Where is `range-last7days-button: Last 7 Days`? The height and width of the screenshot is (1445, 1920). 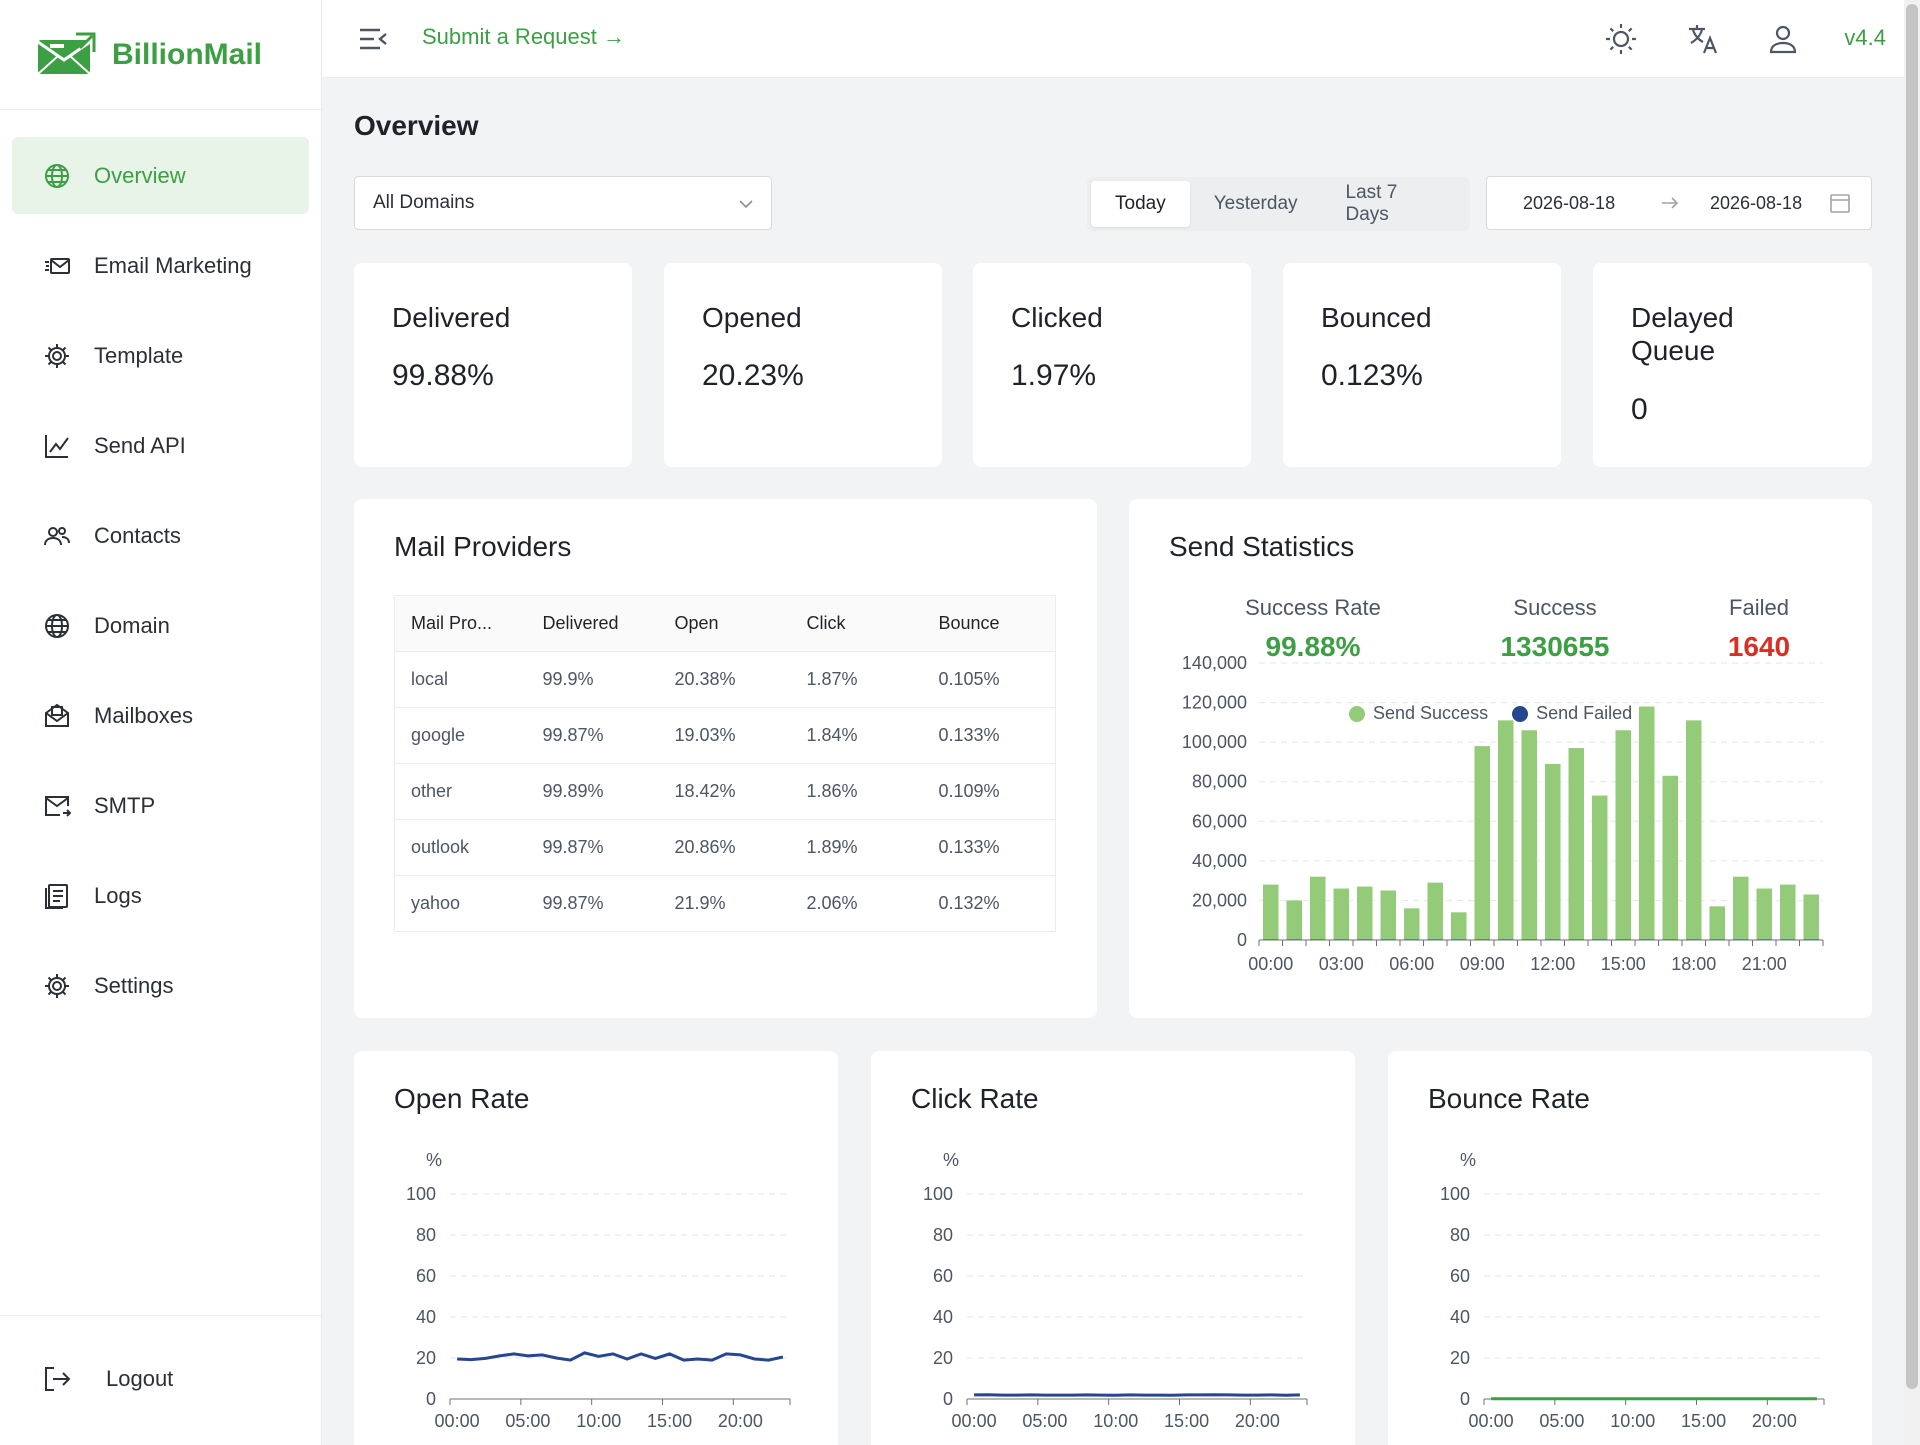
range-last7days-button: Last 7 Days is located at coordinates (1371, 203).